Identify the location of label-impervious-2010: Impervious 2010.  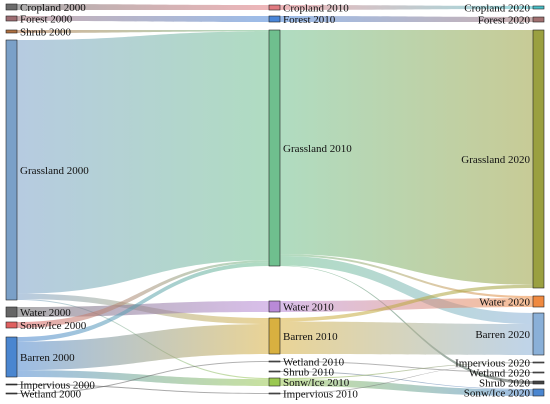
(320, 395).